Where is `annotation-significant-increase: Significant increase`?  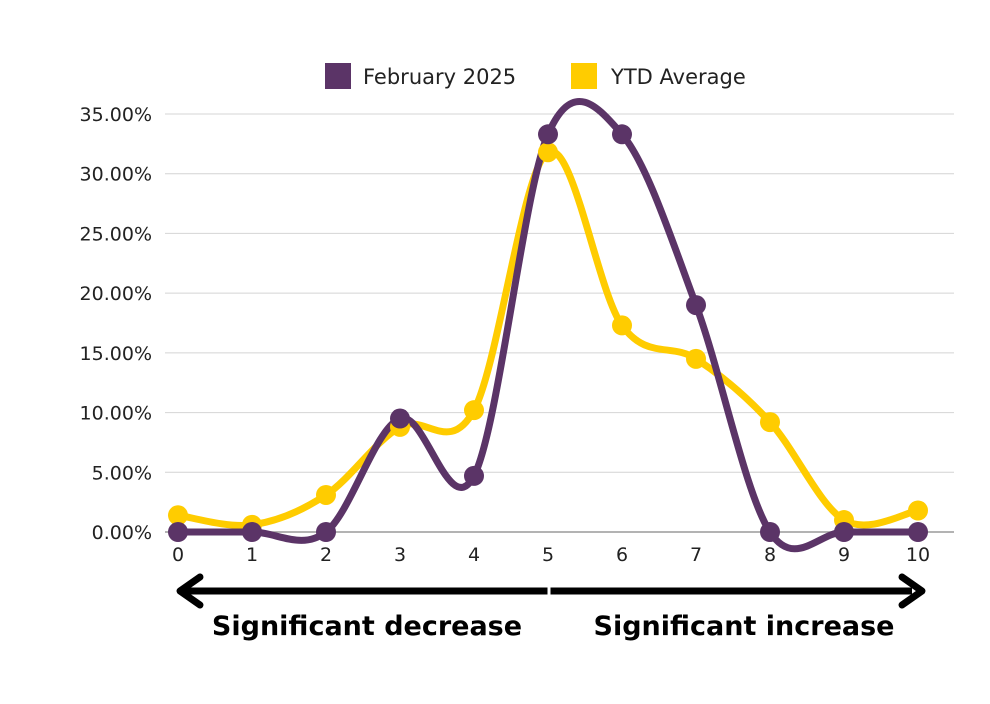 annotation-significant-increase: Significant increase is located at coordinates (744, 626).